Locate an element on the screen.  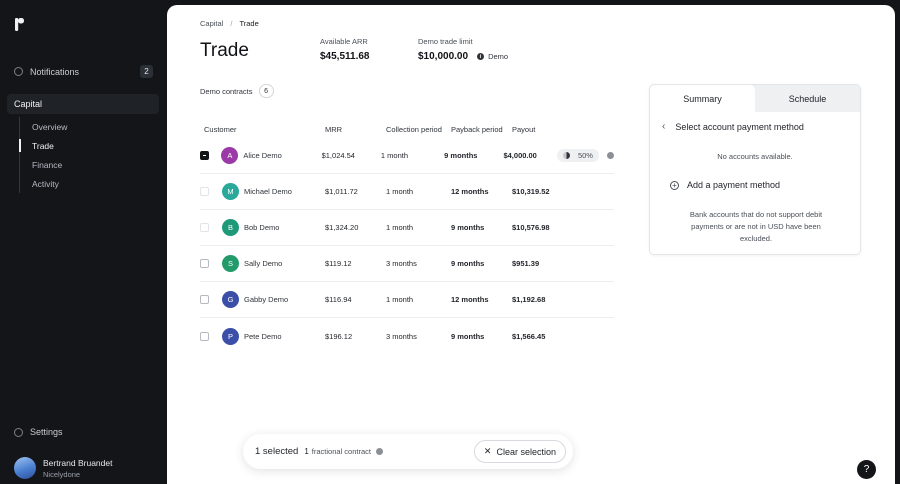
column-customer: Customer is located at coordinates (220, 129).